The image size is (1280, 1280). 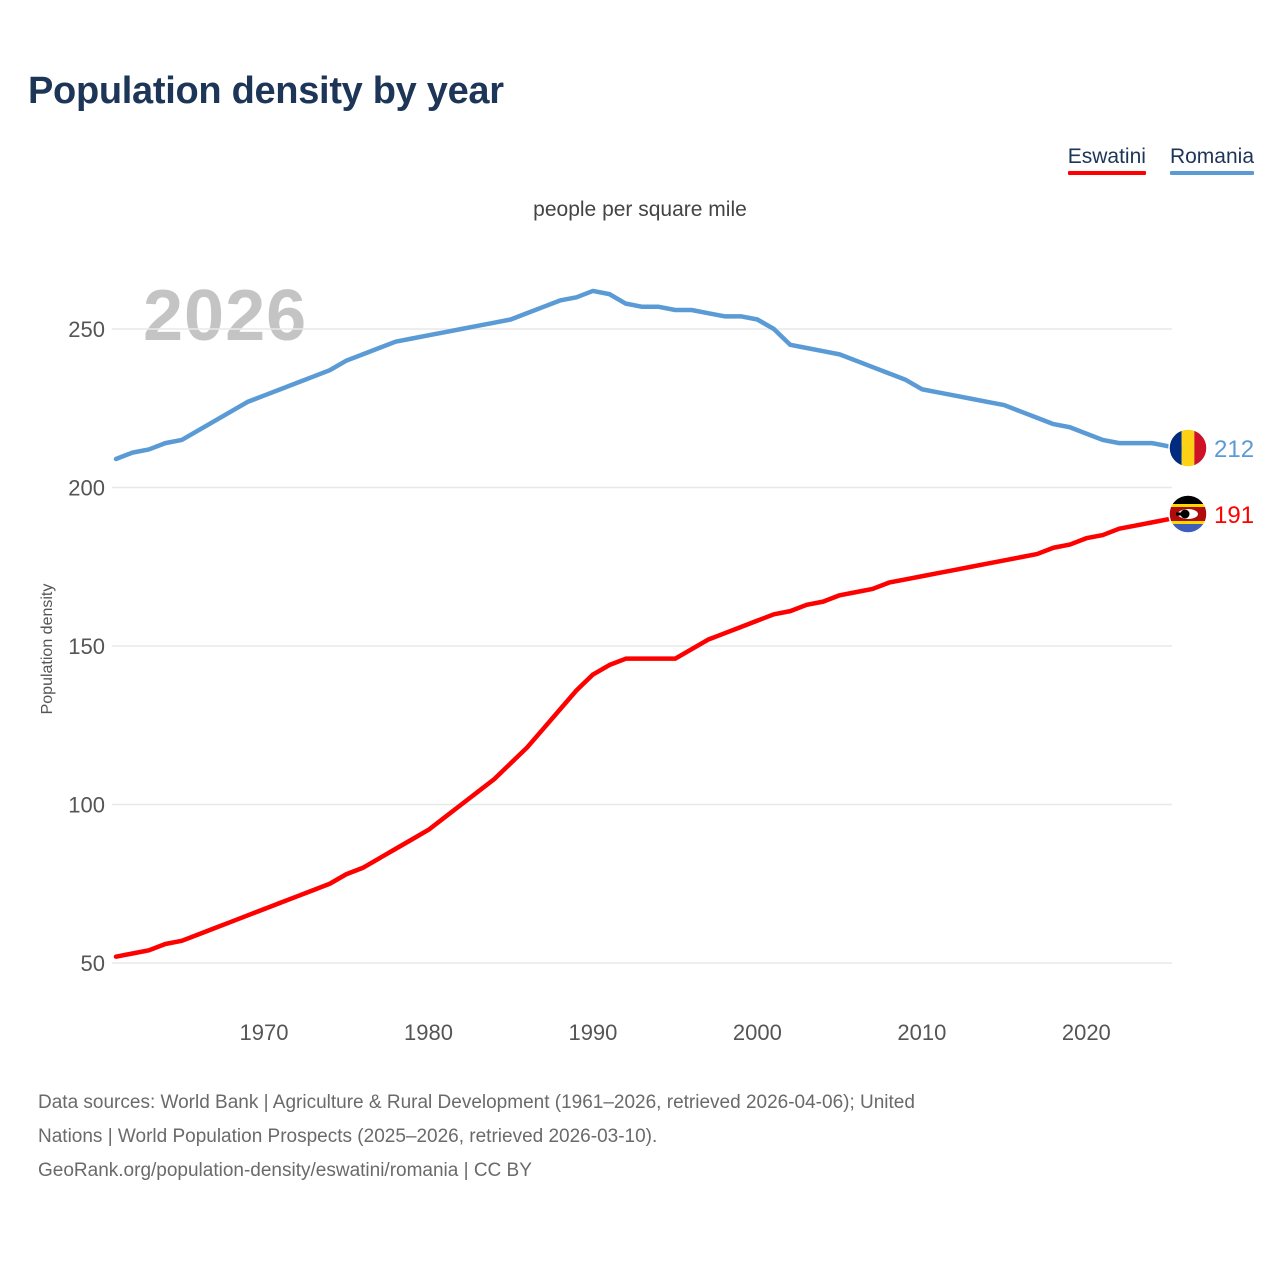 I want to click on x-tick-label: 1980, so click(x=428, y=1032).